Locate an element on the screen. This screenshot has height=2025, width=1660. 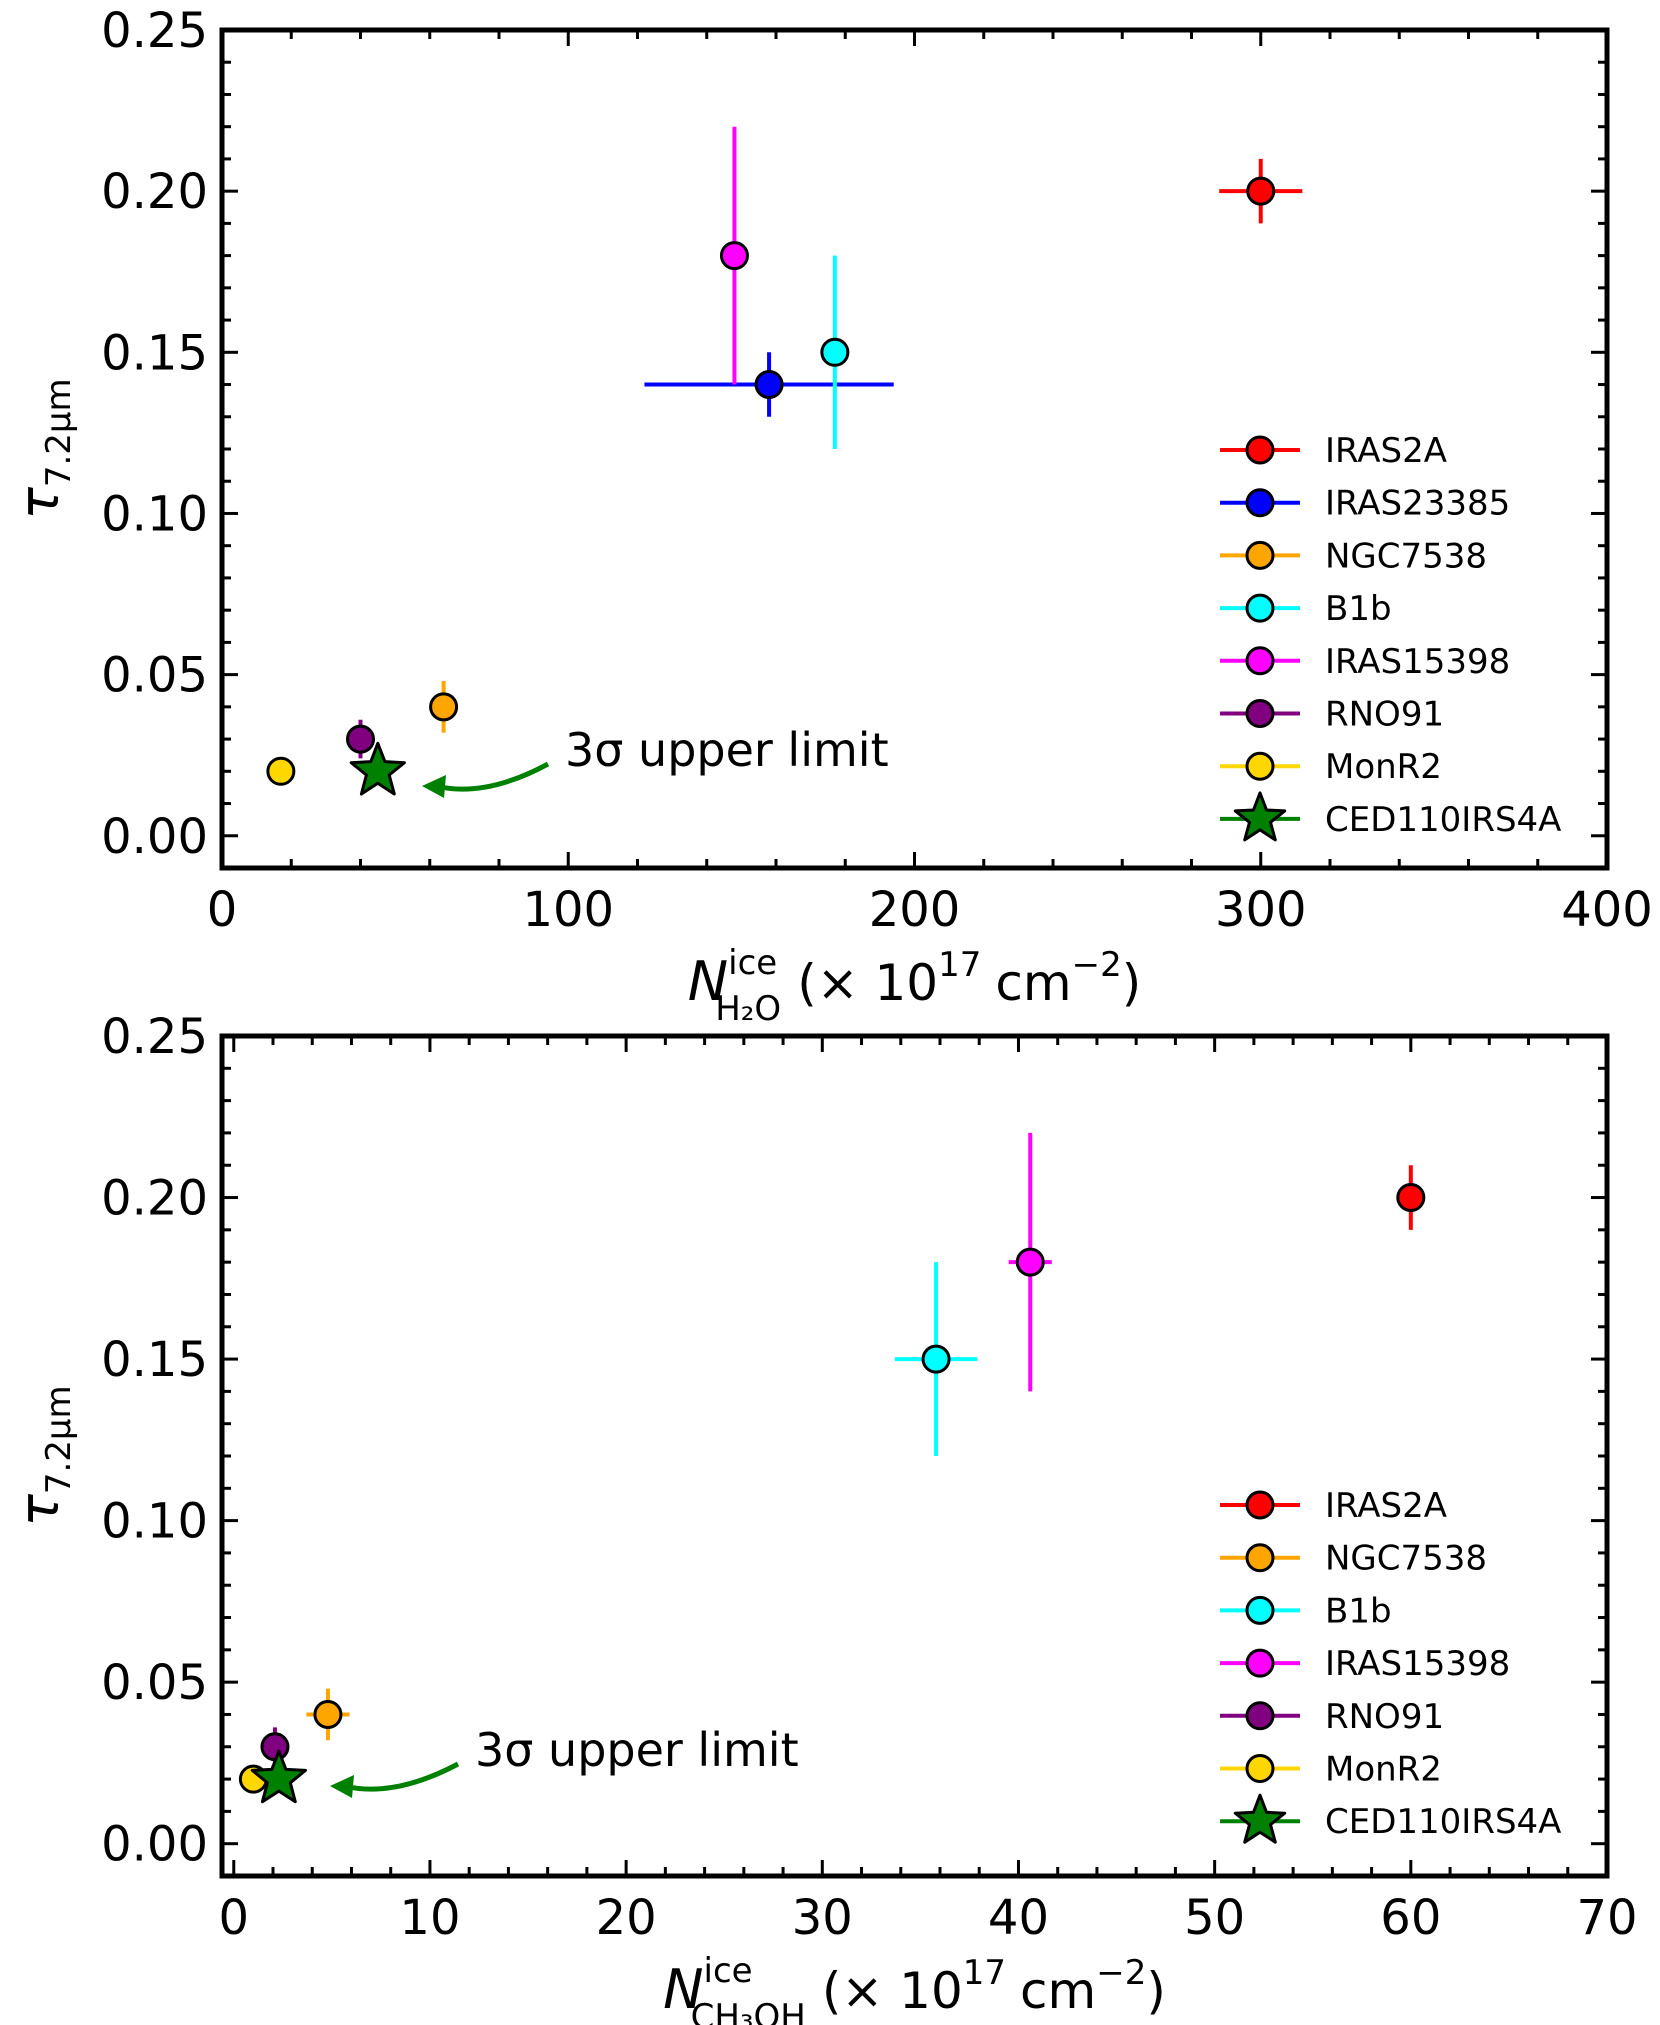
x-tick-label: 30 is located at coordinates (822, 1918).